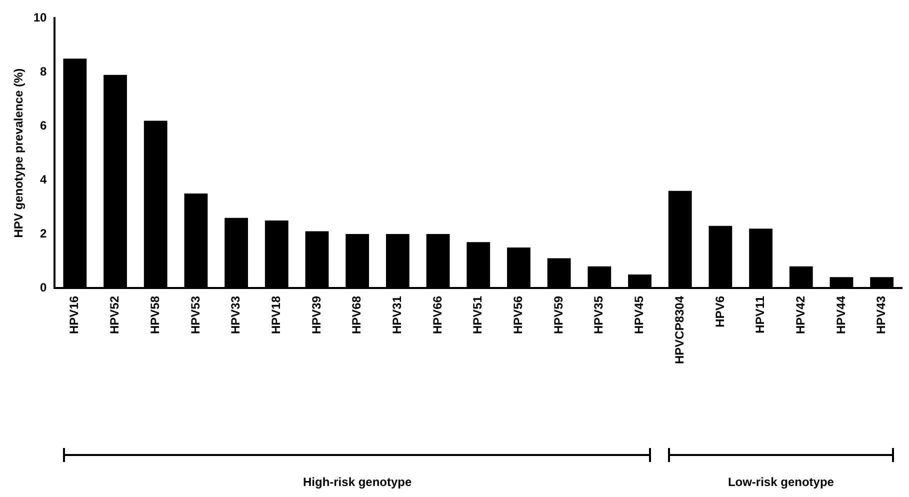 This screenshot has width=909, height=497. I want to click on x-tick-label: HPV53, so click(195, 315).